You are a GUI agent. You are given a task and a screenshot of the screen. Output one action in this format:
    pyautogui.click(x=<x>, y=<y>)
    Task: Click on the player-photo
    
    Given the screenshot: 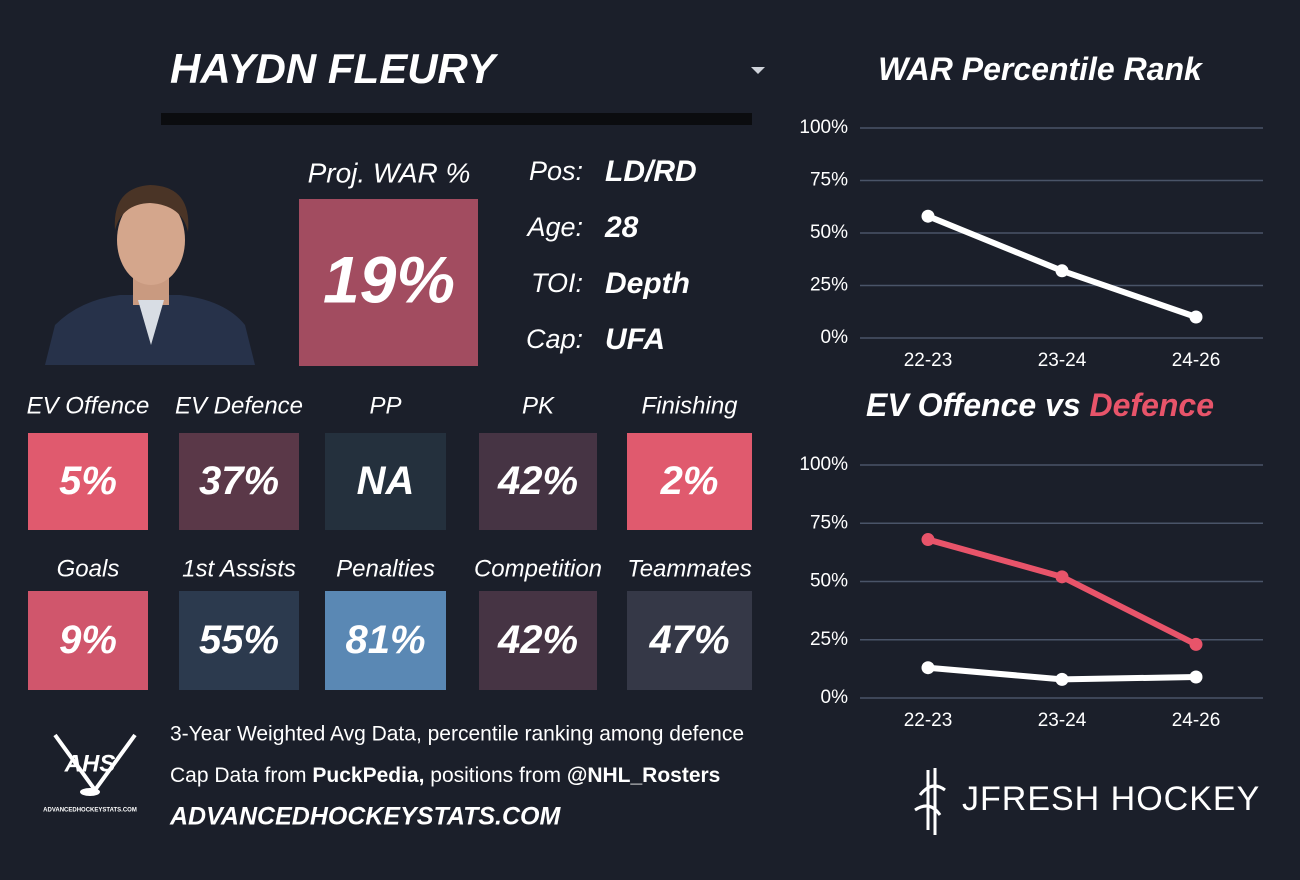 What is the action you would take?
    pyautogui.click(x=150, y=275)
    